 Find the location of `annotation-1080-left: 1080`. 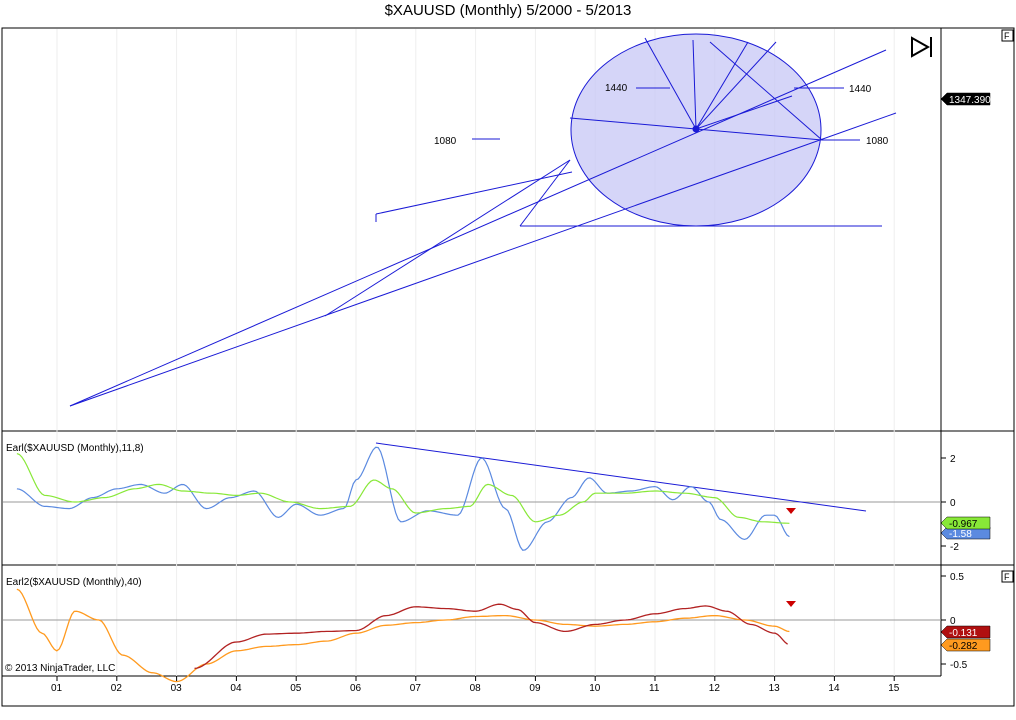

annotation-1080-left: 1080 is located at coordinates (445, 141).